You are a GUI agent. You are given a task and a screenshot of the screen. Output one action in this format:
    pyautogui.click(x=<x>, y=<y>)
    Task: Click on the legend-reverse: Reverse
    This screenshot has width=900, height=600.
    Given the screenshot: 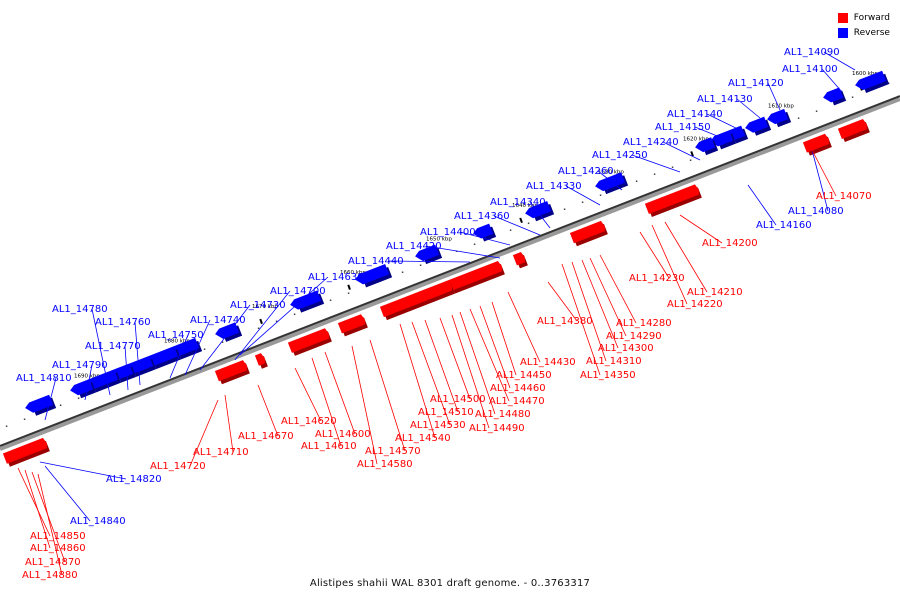 What is the action you would take?
    pyautogui.click(x=863, y=32)
    